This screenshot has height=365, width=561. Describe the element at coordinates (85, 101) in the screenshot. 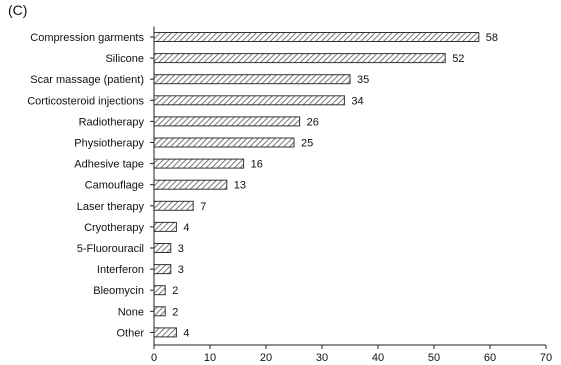

I see `category-label: Corticosteroid injections` at that location.